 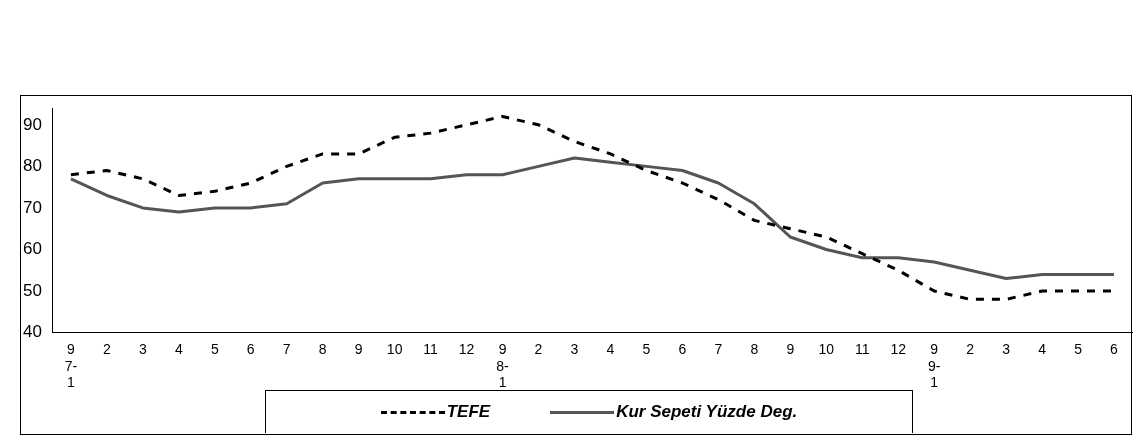 I want to click on legend-label: Kur Sepeti Yüzde Deg., so click(x=707, y=412).